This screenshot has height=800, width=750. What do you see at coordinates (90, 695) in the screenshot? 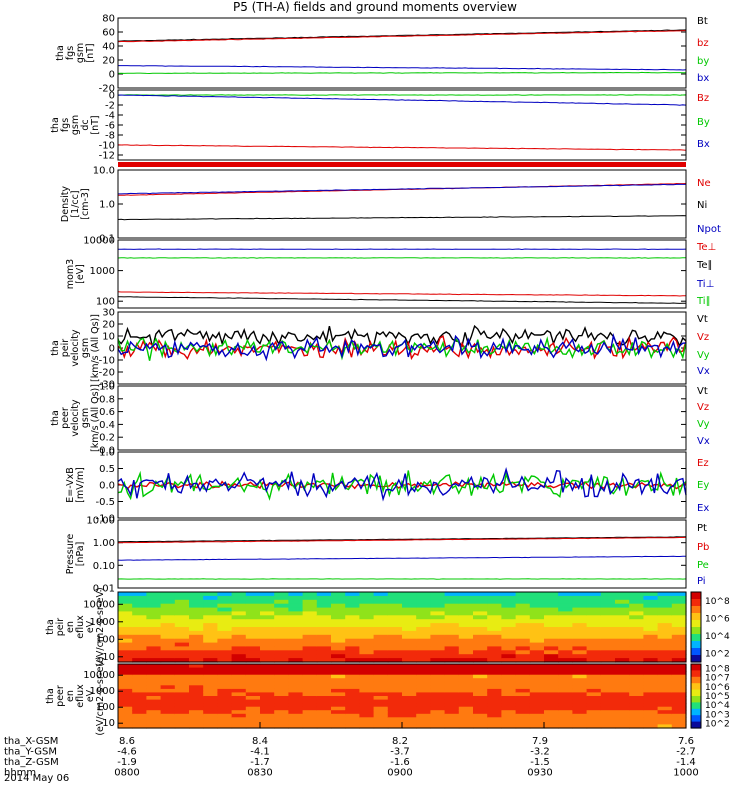
I see `y-axis-label: eV` at bounding box center [90, 695].